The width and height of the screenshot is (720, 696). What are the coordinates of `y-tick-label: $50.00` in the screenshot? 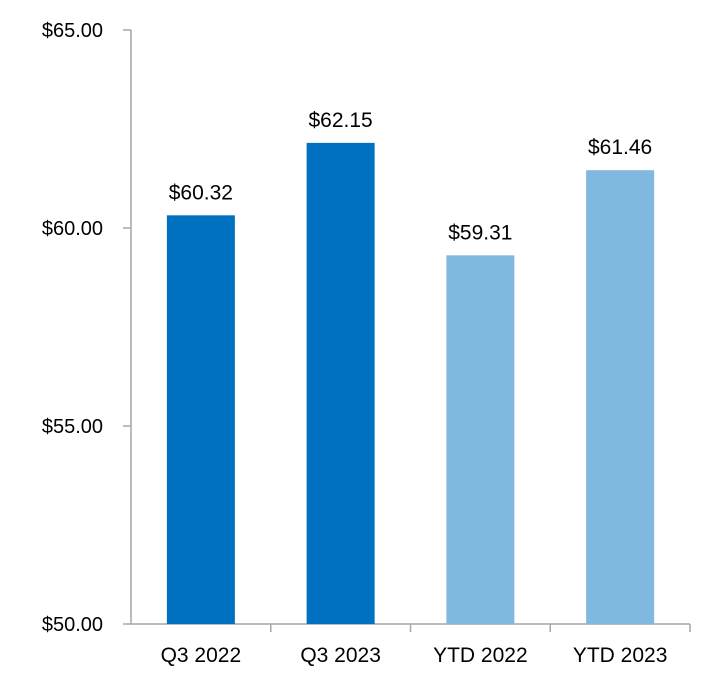 It's located at (72, 625).